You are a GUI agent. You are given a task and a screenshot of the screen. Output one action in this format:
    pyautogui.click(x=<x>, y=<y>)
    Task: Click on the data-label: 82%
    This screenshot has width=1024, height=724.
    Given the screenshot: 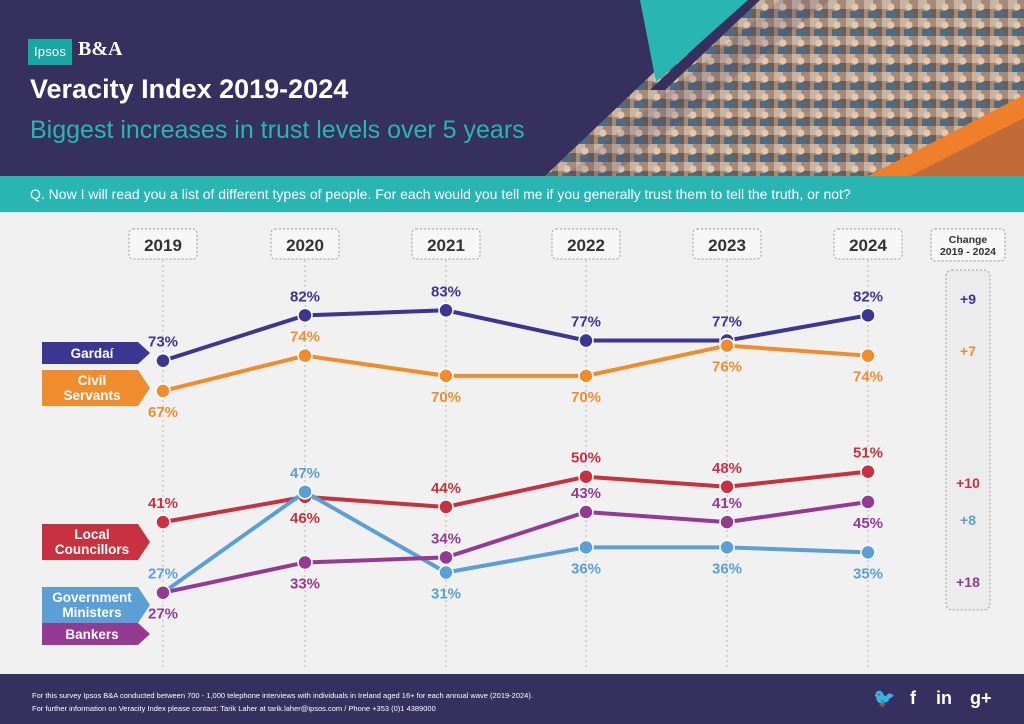 What is the action you would take?
    pyautogui.click(x=305, y=296)
    